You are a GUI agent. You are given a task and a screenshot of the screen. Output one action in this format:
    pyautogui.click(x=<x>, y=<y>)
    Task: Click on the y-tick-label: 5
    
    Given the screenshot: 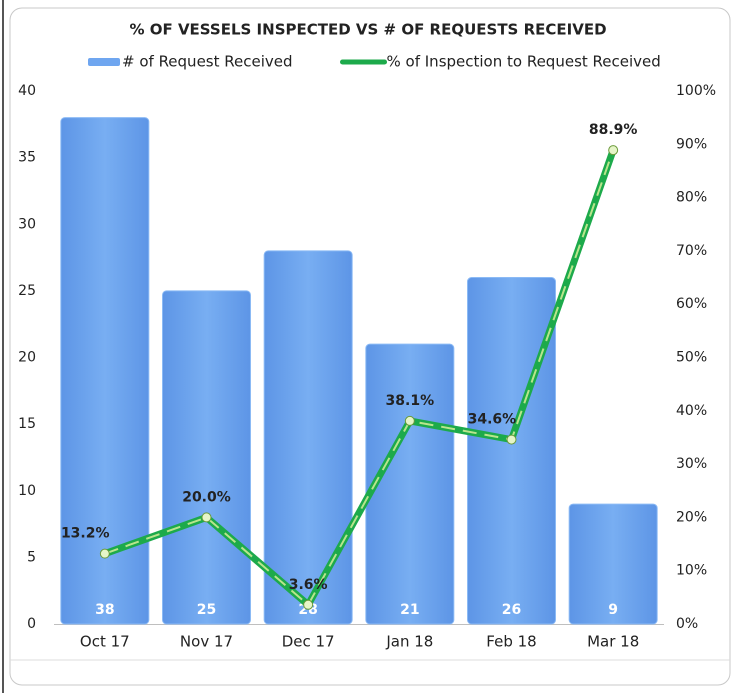 What is the action you would take?
    pyautogui.click(x=31, y=557)
    